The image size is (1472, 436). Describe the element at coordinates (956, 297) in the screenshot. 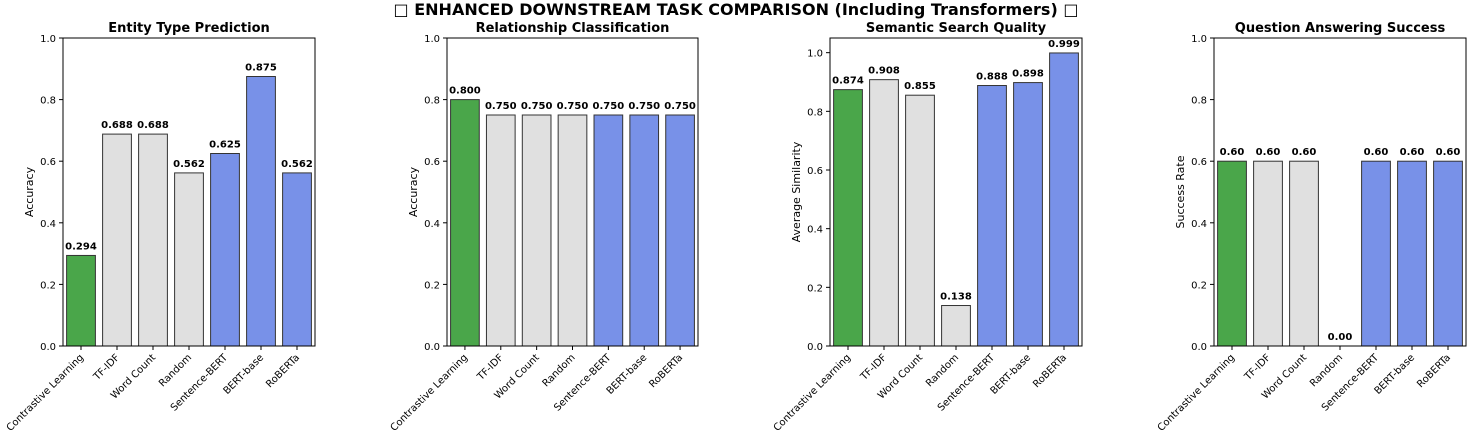

I see `bar-value-label: 0.138` at that location.